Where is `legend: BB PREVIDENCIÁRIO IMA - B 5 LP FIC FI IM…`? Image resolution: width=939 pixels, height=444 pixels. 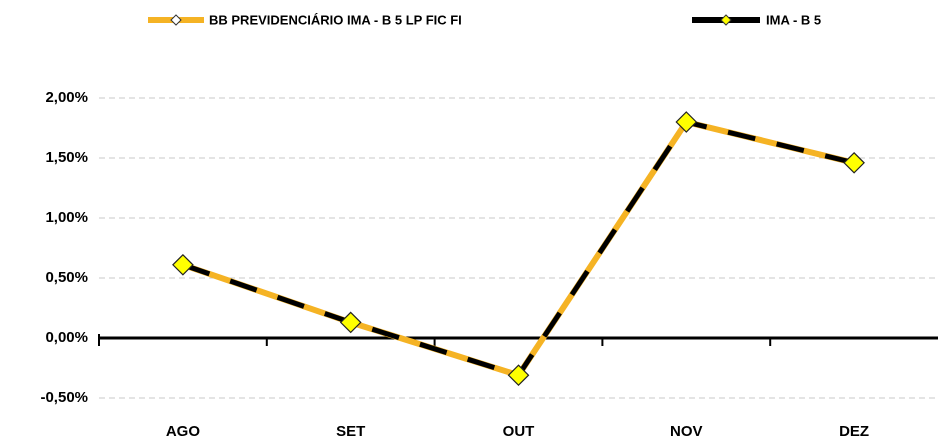
legend: BB PREVIDENCIÁRIO IMA - B 5 LP FIC FI IM… is located at coordinates (484, 19).